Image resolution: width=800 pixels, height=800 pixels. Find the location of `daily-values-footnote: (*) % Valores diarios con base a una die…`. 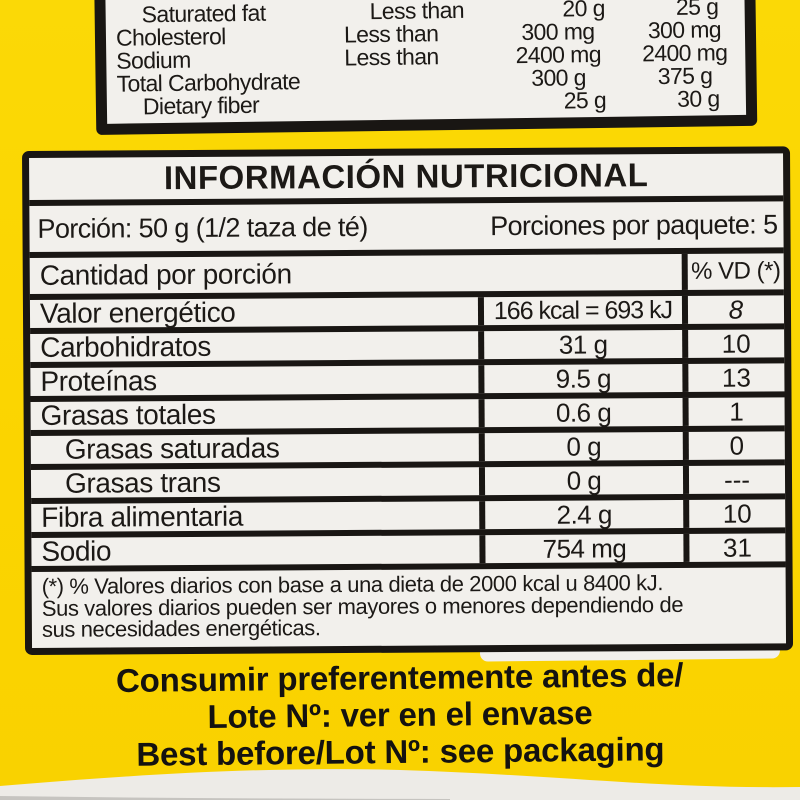

daily-values-footnote: (*) % Valores diarios con base a una die… is located at coordinates (409, 604).